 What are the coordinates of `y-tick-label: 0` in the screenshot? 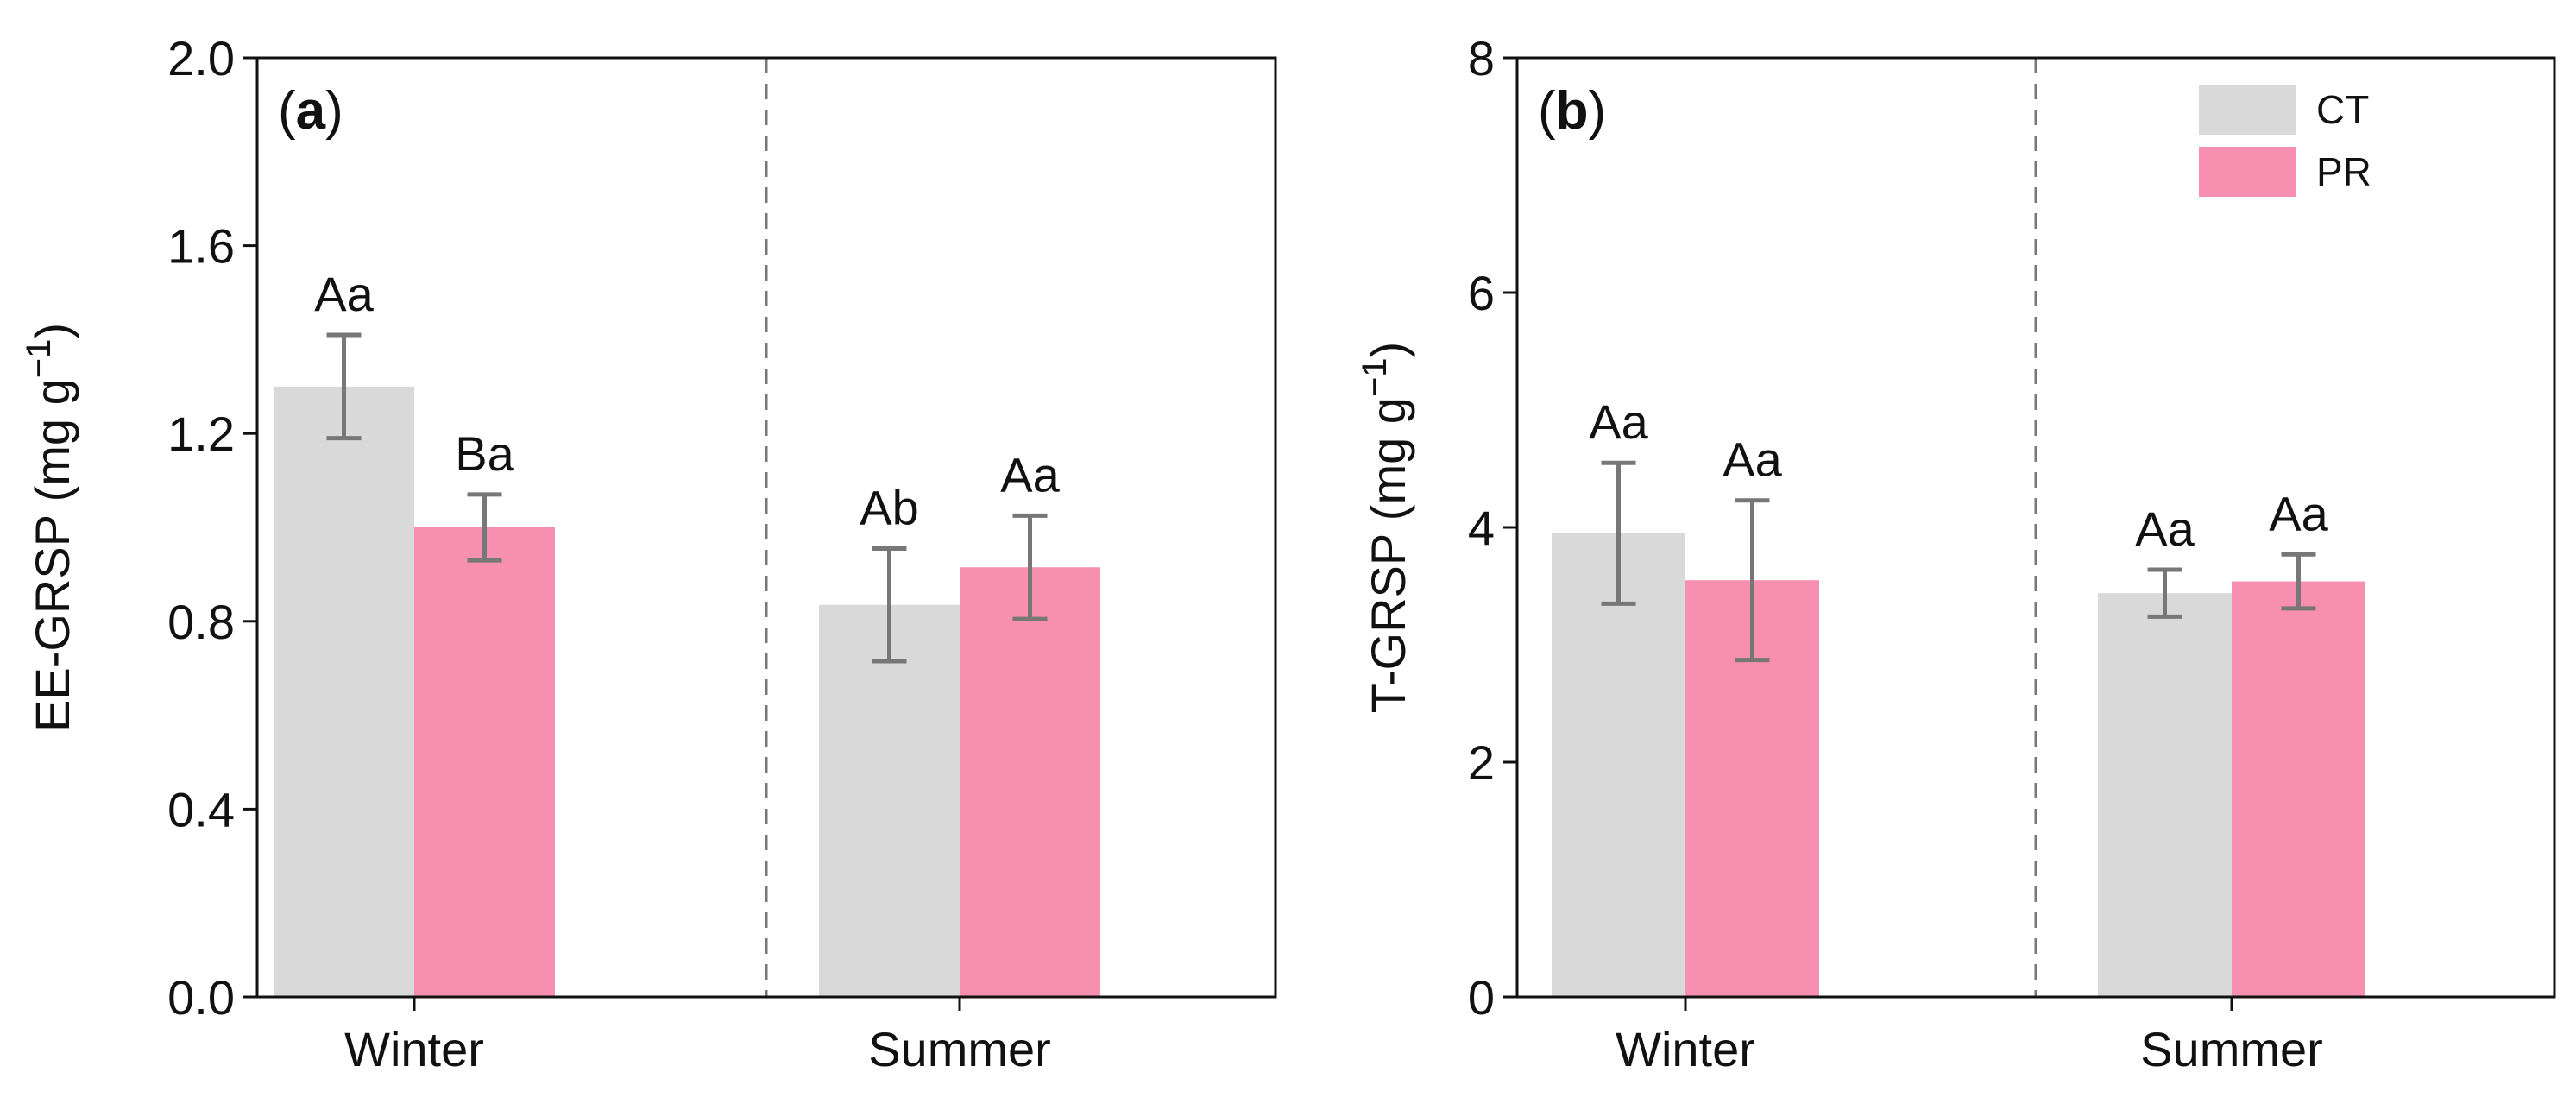 It's located at (1481, 998).